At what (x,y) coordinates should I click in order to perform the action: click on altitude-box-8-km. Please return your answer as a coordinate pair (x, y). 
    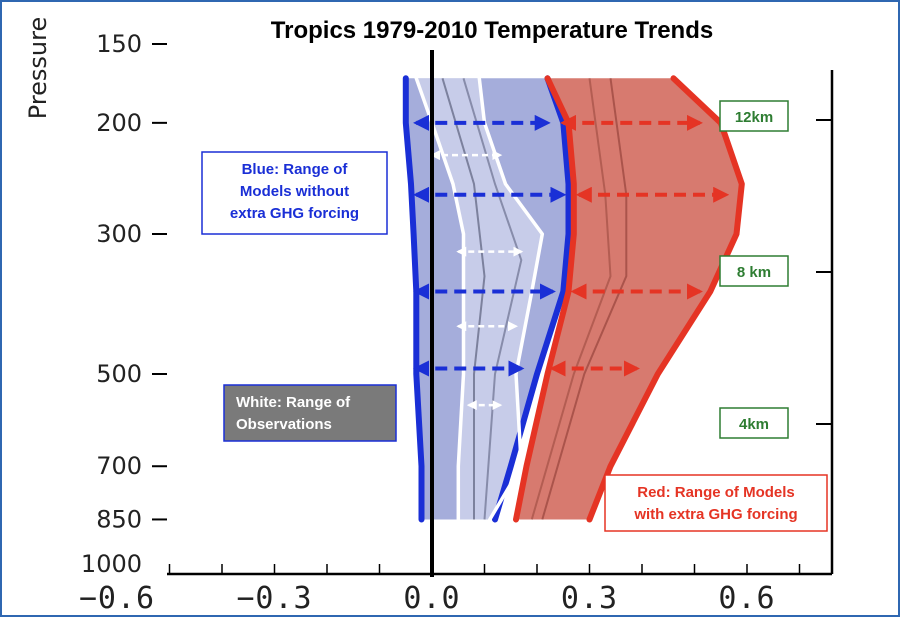
    Looking at the image, I should click on (754, 271).